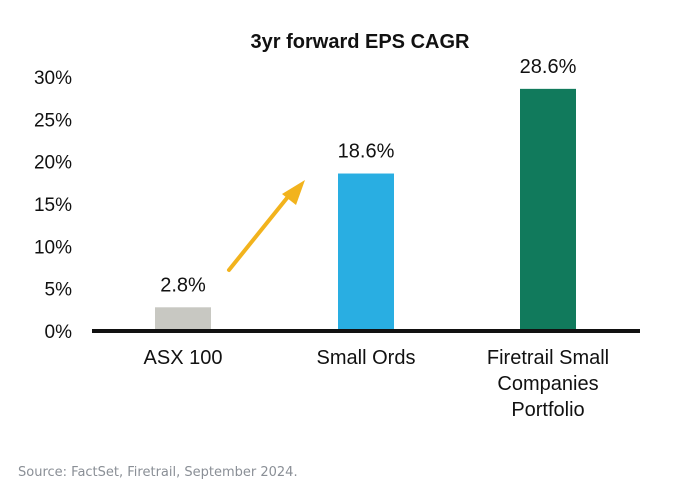  Describe the element at coordinates (260, 231) in the screenshot. I see `arrow-shaft` at that location.